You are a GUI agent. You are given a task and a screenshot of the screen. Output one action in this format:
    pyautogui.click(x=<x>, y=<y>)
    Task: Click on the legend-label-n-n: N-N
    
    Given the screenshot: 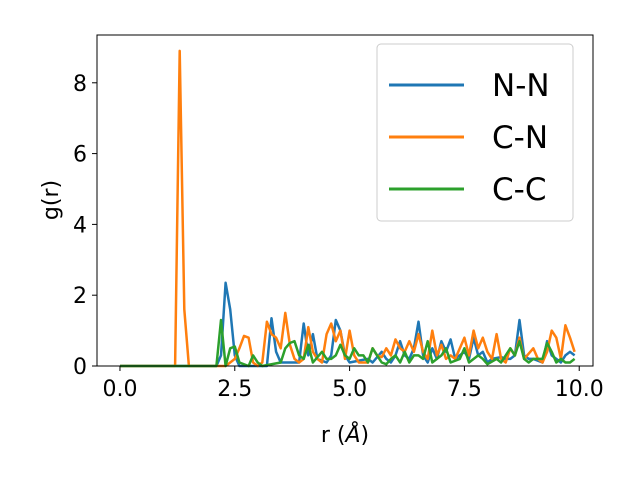 What is the action you would take?
    pyautogui.click(x=521, y=86)
    